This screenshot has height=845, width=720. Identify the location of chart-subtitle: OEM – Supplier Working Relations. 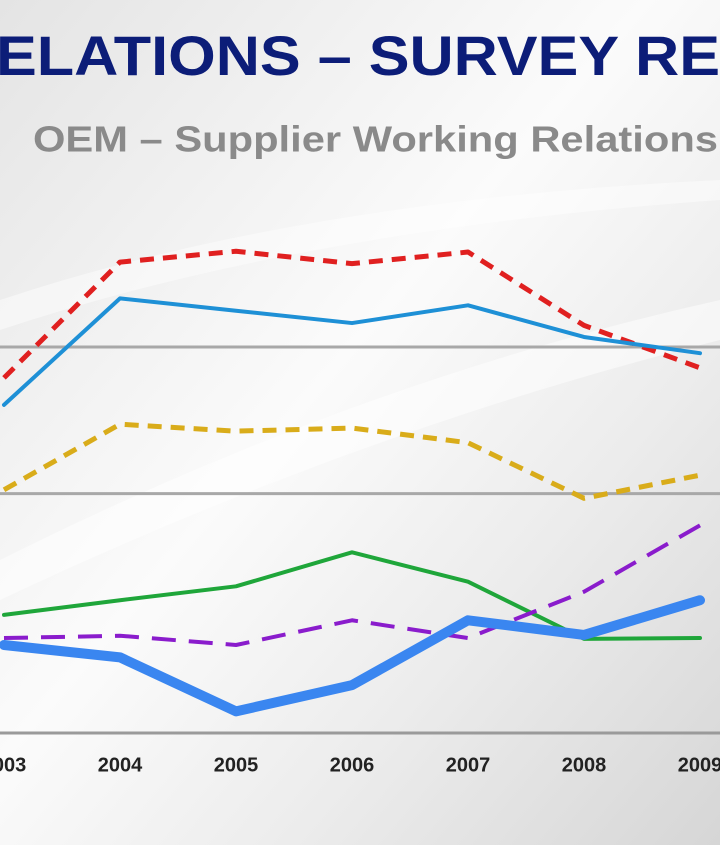
(375, 139).